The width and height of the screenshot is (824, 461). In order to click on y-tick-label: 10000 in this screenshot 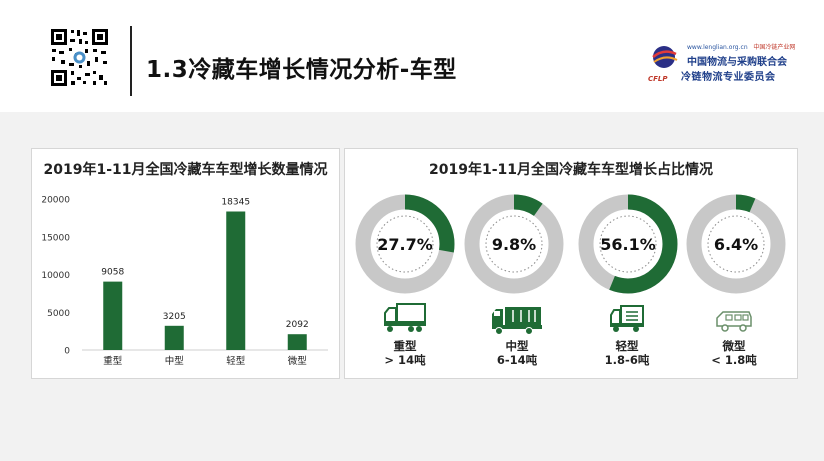, I will do `click(55, 276)`.